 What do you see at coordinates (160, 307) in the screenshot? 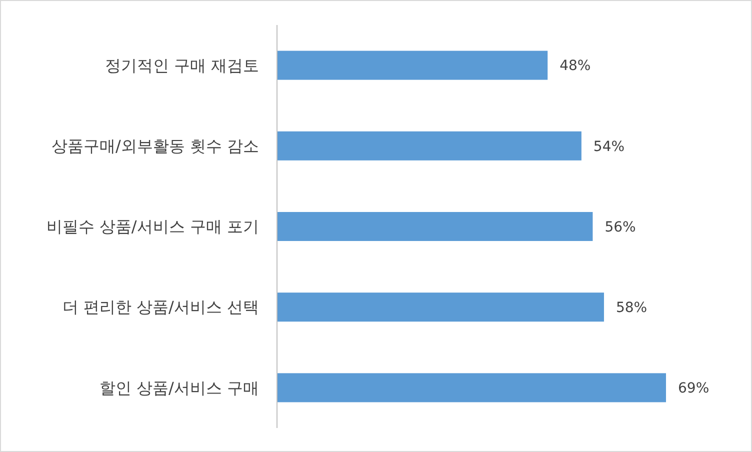
I see `y-tick-label: 더 편리한 상품/서비스 선택` at bounding box center [160, 307].